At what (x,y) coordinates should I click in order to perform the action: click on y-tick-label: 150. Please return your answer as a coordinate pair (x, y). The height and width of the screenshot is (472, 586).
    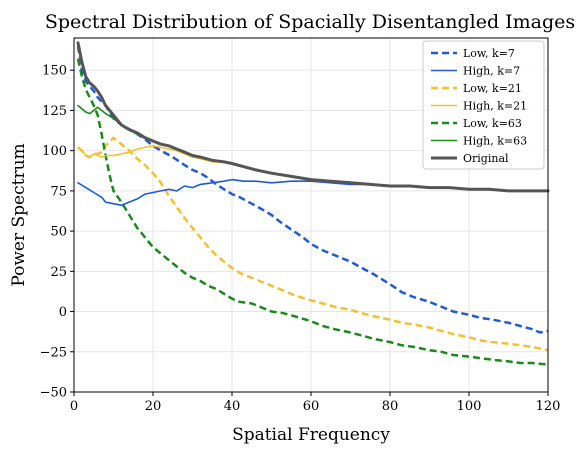
    Looking at the image, I should click on (54, 71).